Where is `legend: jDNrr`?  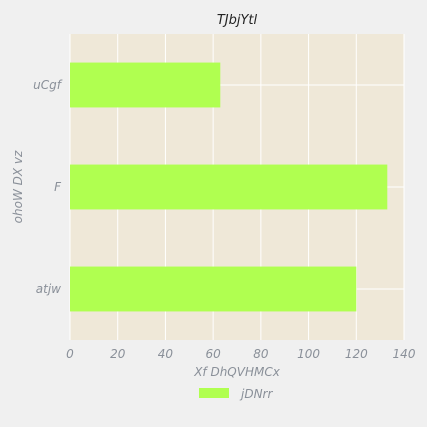 legend: jDNrr is located at coordinates (236, 394).